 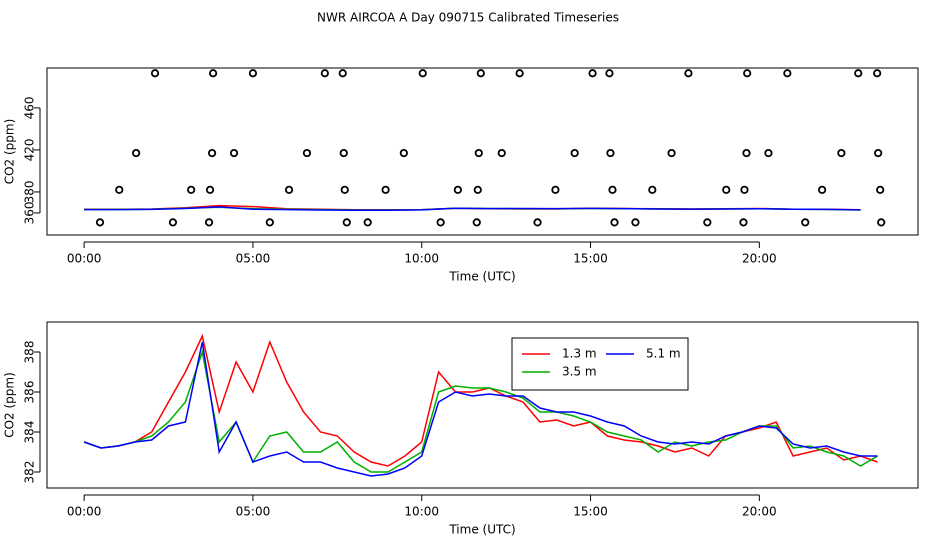 What do you see at coordinates (30, 392) in the screenshot?
I see `y-tick-label: 386` at bounding box center [30, 392].